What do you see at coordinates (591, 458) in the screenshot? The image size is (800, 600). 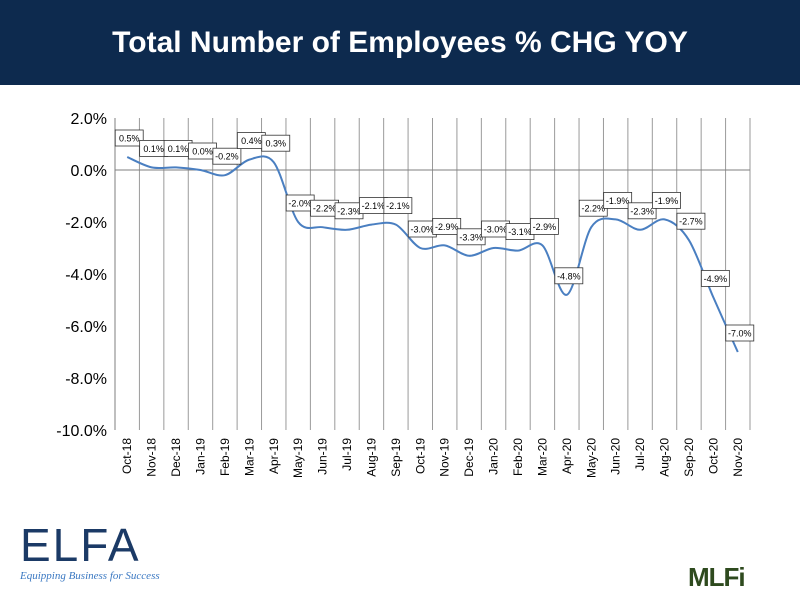 I see `x-tick-label: May-20` at bounding box center [591, 458].